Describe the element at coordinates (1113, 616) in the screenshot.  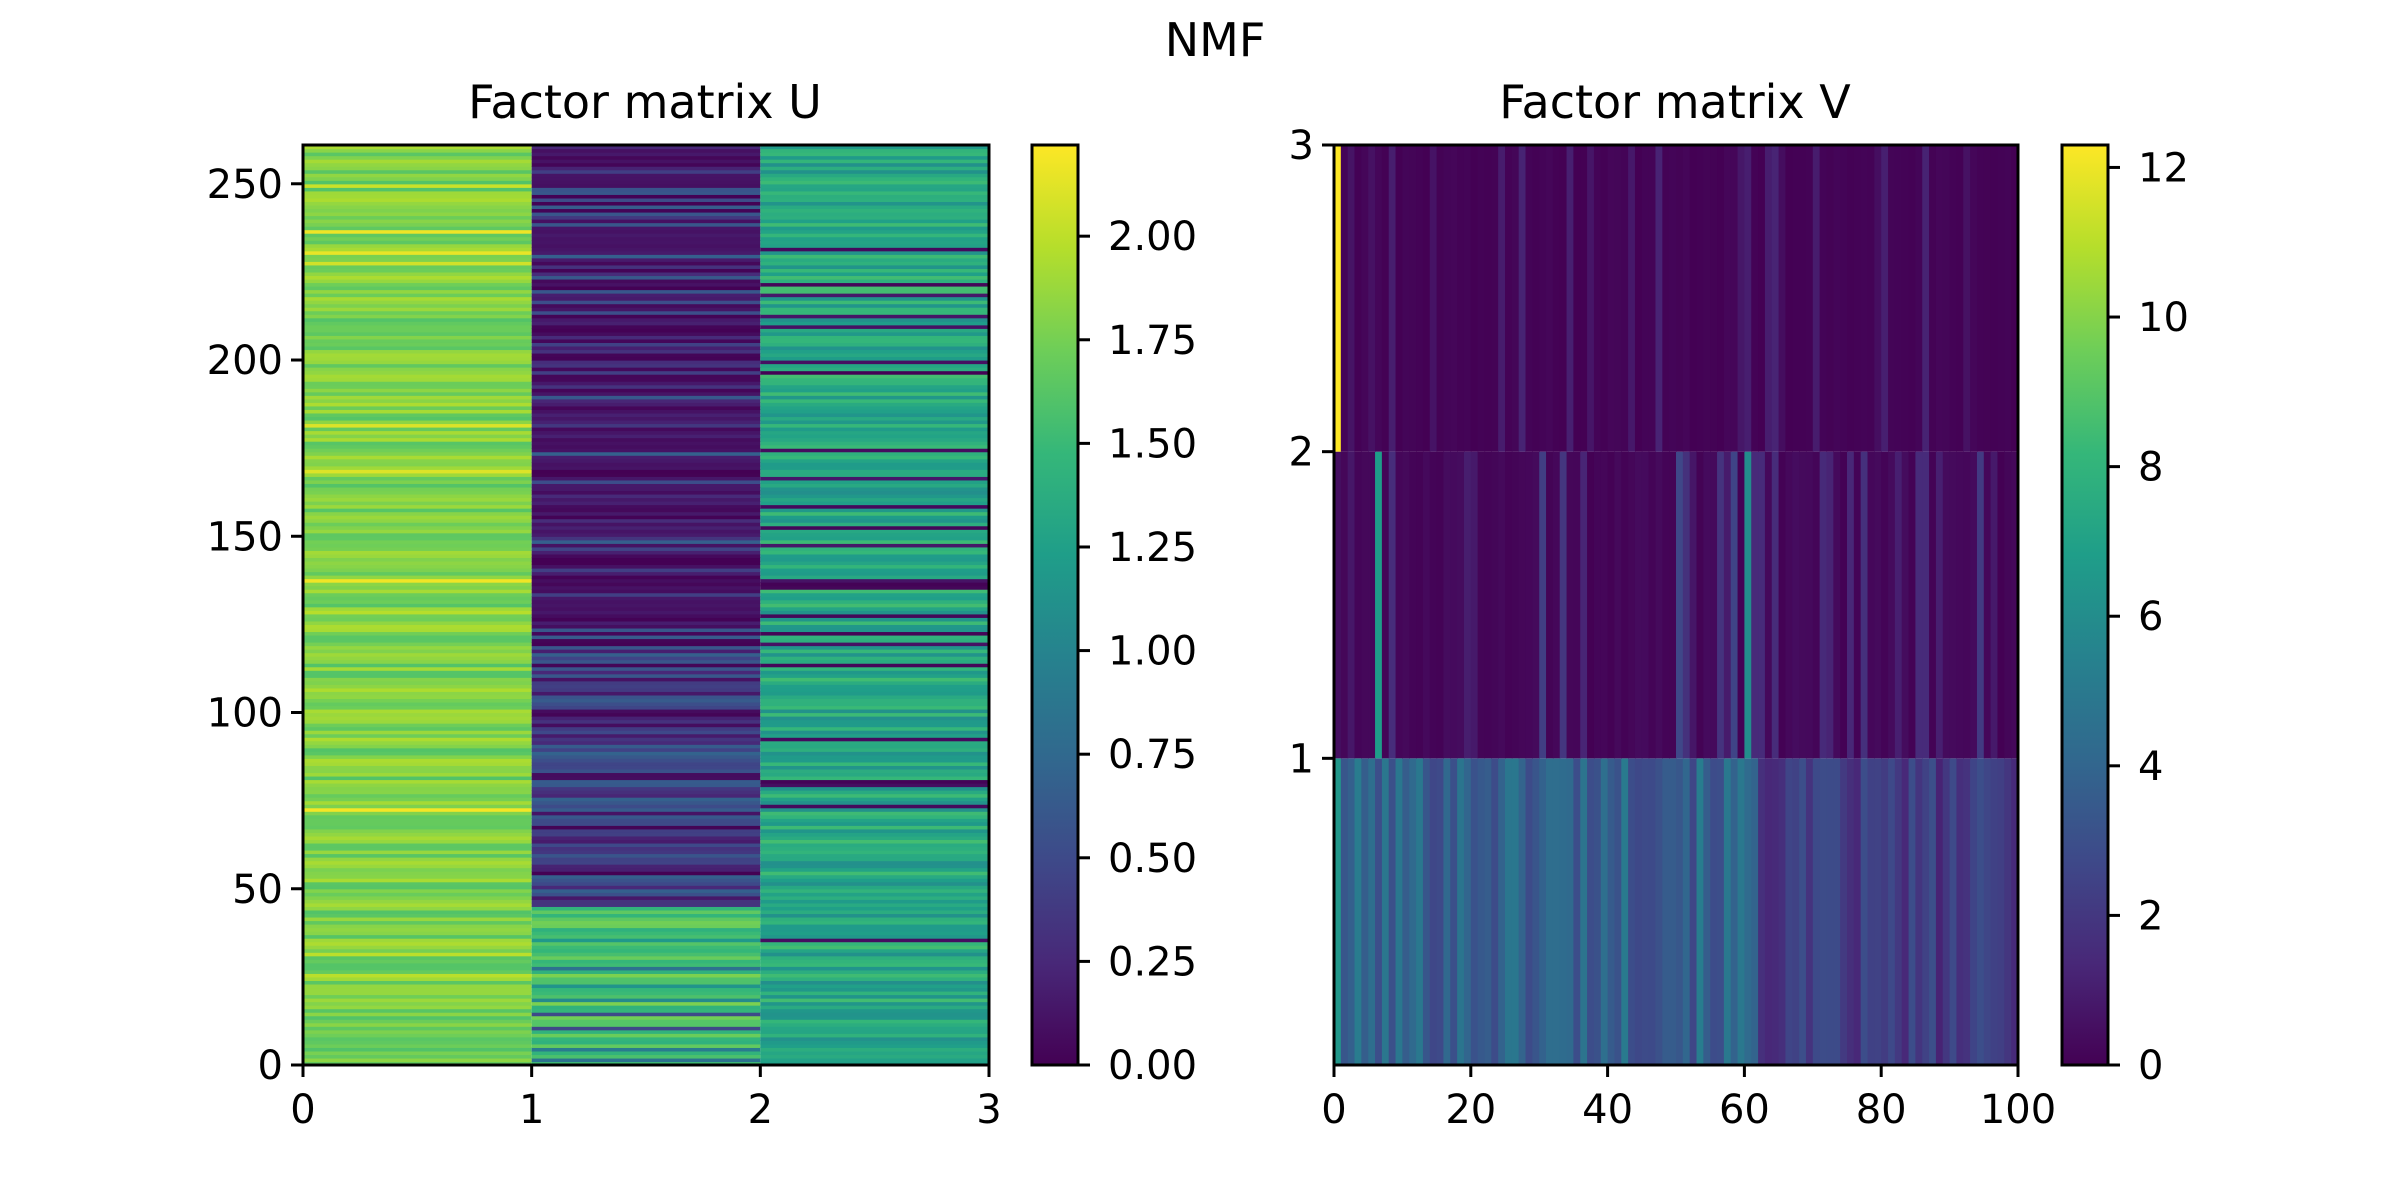
I see `colorbar-u: 0.00 0.25 0.50 0.75 1.00 1.25 1.50 1.75 2.00` at that location.